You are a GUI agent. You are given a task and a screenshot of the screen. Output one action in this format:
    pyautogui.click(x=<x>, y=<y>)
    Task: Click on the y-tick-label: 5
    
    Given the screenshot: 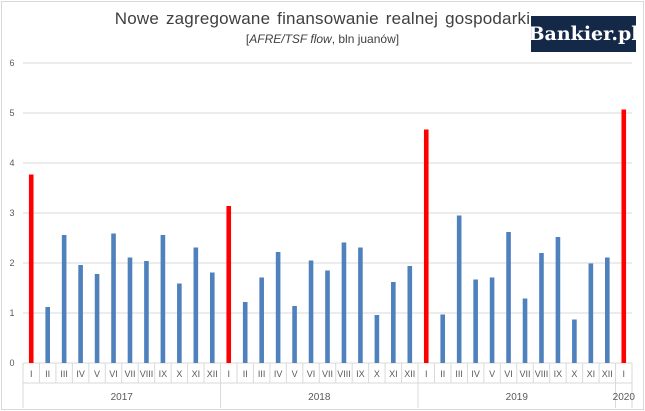 What is the action you would take?
    pyautogui.click(x=11, y=113)
    